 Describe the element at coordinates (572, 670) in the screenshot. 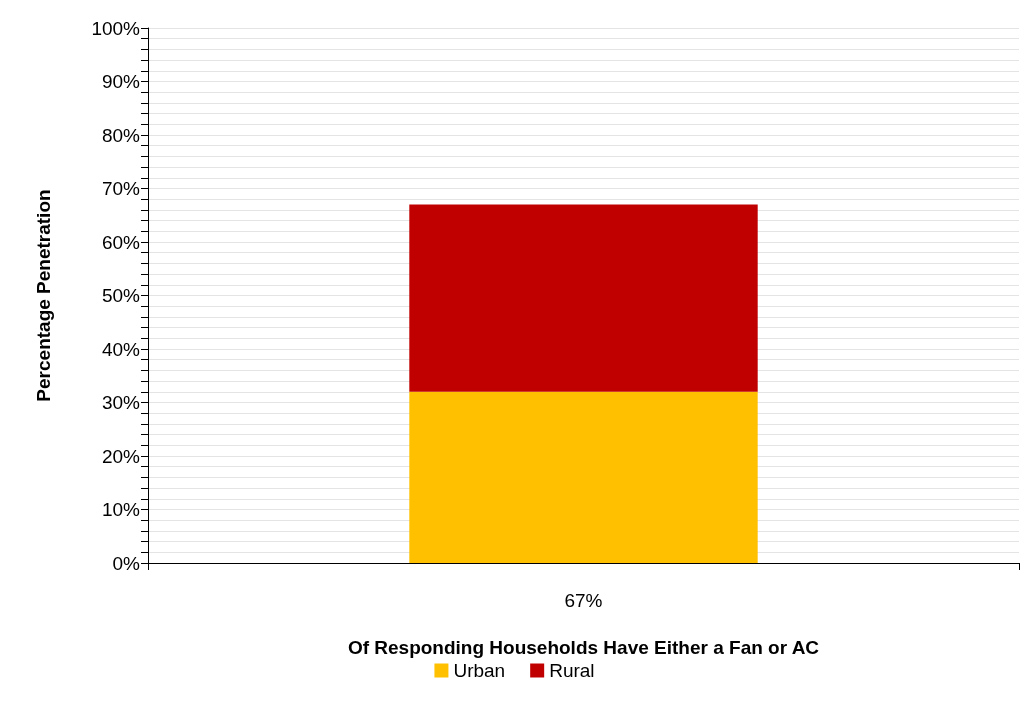

I see `legend-label: Rural` at that location.